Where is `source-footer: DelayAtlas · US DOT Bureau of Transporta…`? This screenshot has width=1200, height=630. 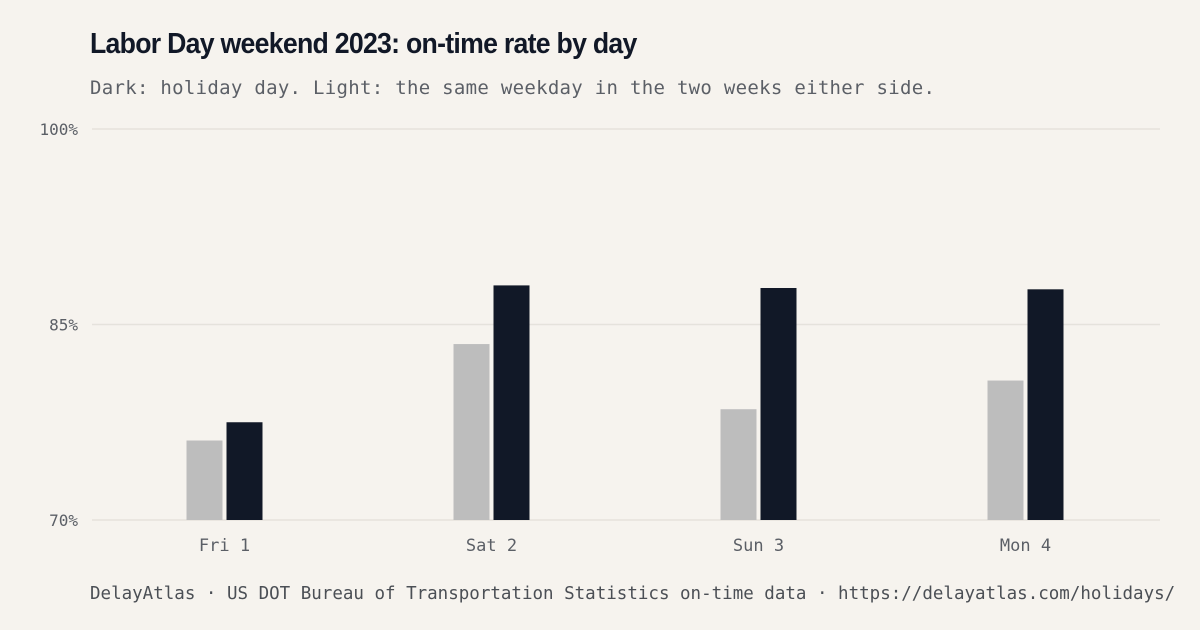 source-footer: DelayAtlas · US DOT Bureau of Transporta… is located at coordinates (633, 594).